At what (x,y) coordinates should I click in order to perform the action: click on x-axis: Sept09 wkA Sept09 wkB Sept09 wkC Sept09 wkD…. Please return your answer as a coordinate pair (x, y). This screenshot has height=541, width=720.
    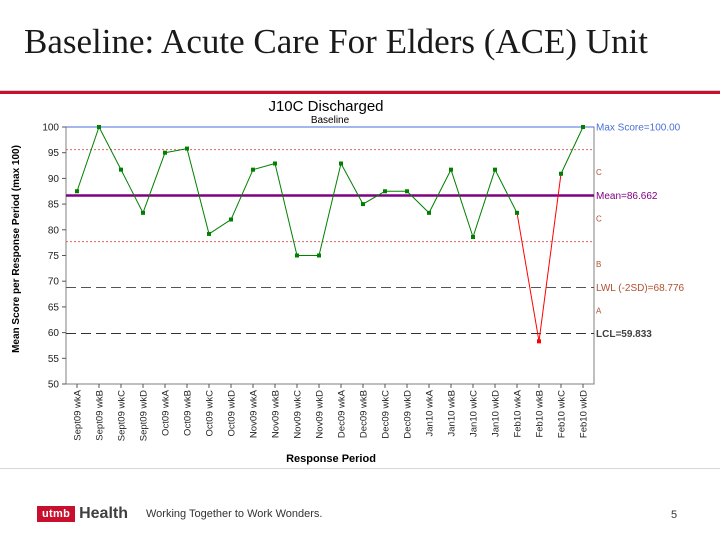
    Looking at the image, I should click on (331, 412).